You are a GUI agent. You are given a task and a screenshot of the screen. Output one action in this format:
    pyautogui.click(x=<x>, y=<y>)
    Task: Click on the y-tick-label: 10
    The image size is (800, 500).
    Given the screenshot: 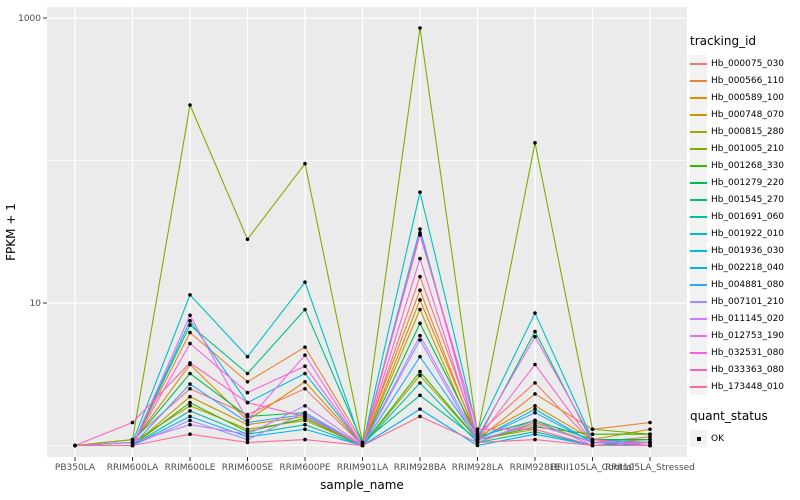 What is the action you would take?
    pyautogui.click(x=36, y=304)
    